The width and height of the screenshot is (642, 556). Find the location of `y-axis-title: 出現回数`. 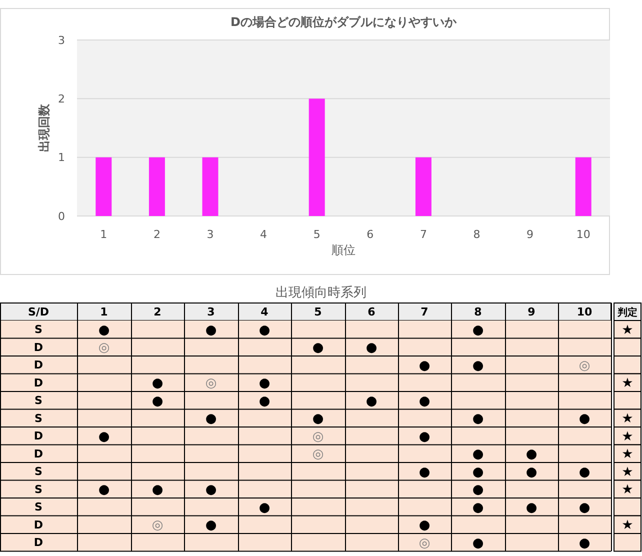

y-axis-title: 出現回数 is located at coordinates (44, 127).